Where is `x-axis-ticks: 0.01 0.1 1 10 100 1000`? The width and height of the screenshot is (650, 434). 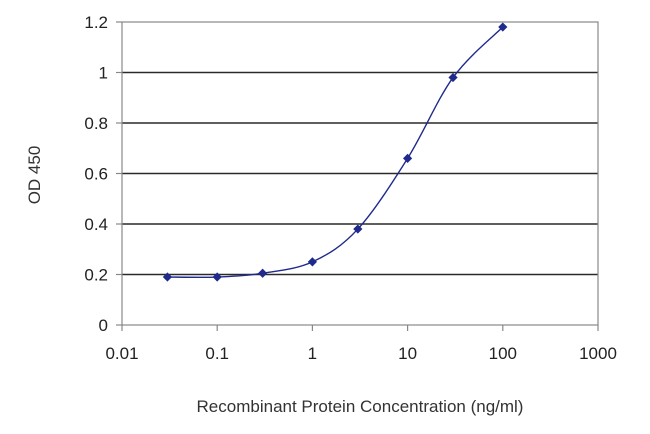 x-axis-ticks: 0.01 0.1 1 10 100 1000 is located at coordinates (361, 344).